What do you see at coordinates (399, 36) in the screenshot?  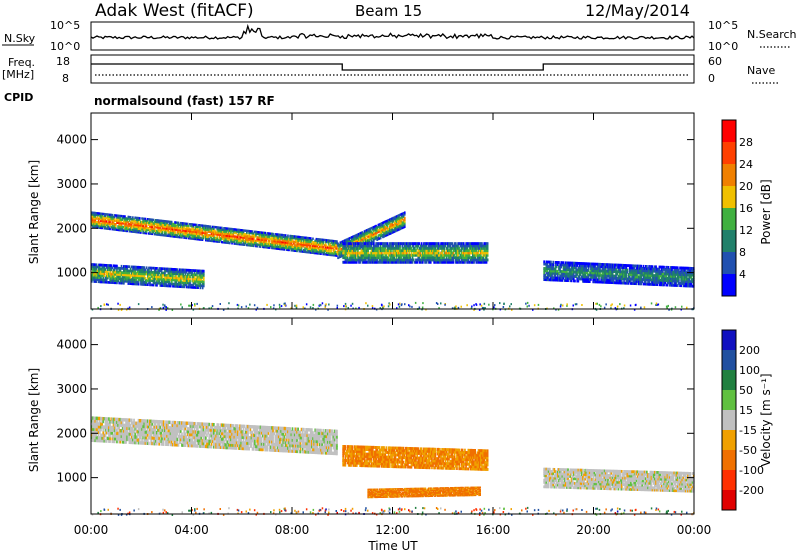 I see `sky-panel: N.Sky 10^5 10^0 10^5 10^0 N.Search` at bounding box center [399, 36].